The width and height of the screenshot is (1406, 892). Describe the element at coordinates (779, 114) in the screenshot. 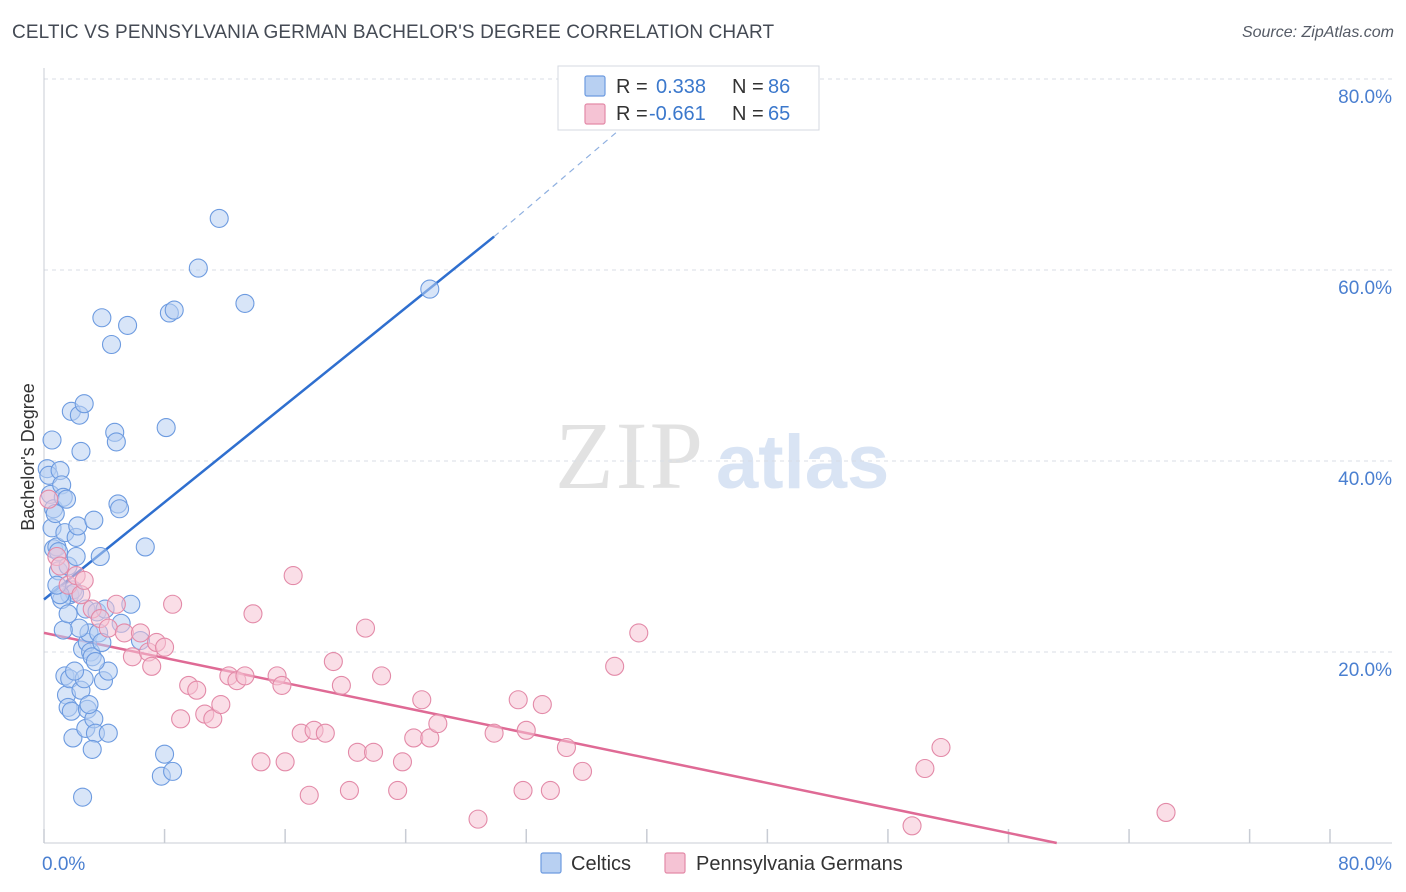

I see `legend-n-value: 65` at that location.